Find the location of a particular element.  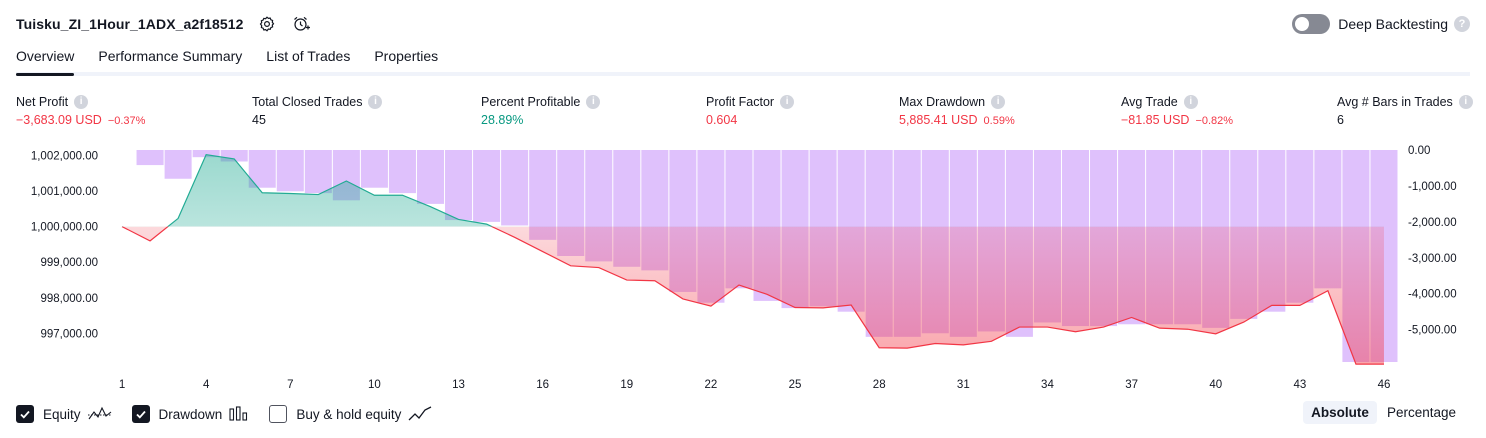

equity-line-icon is located at coordinates (99, 414).